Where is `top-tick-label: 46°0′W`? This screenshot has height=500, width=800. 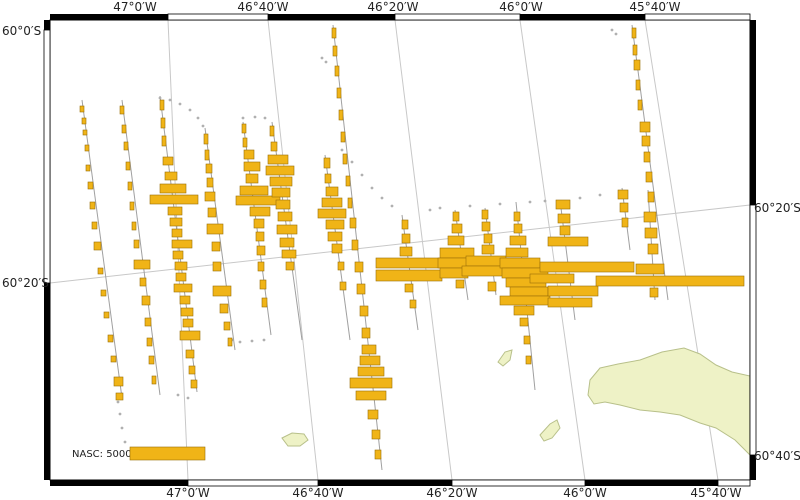
top-tick-label: 46°0′W is located at coordinates (521, 7).